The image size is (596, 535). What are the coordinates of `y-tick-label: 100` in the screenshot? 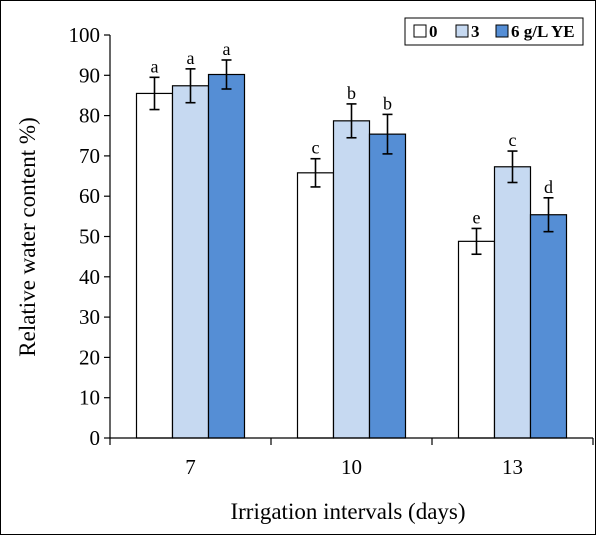 It's located at (85, 35).